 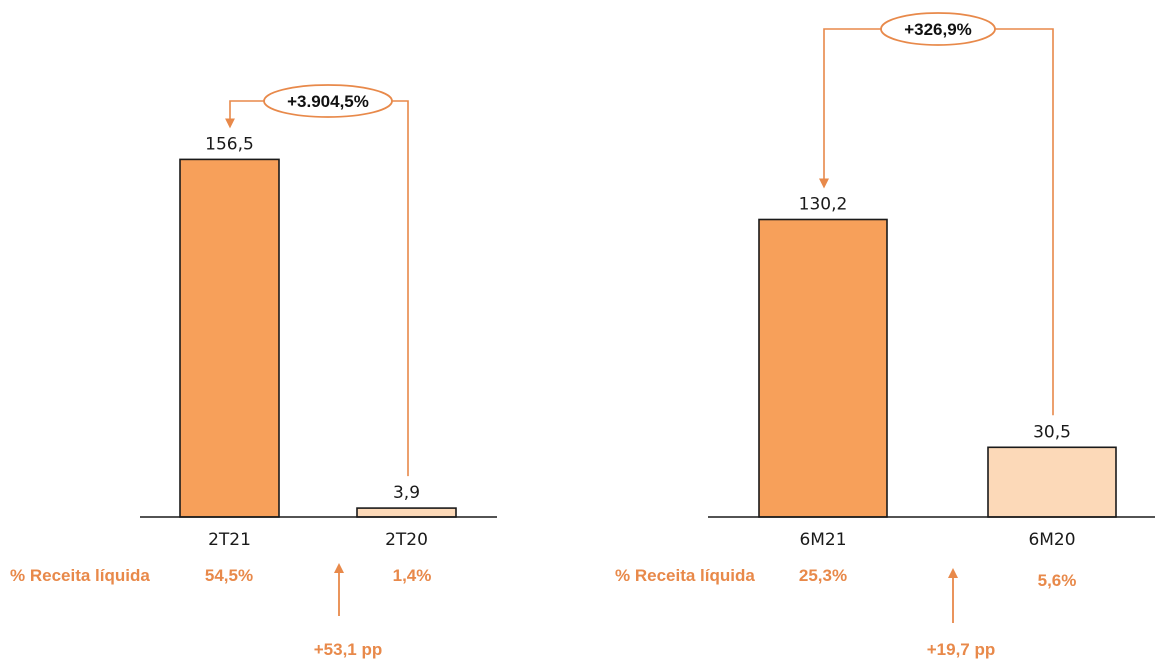 I want to click on bar-2t21, so click(x=229, y=338).